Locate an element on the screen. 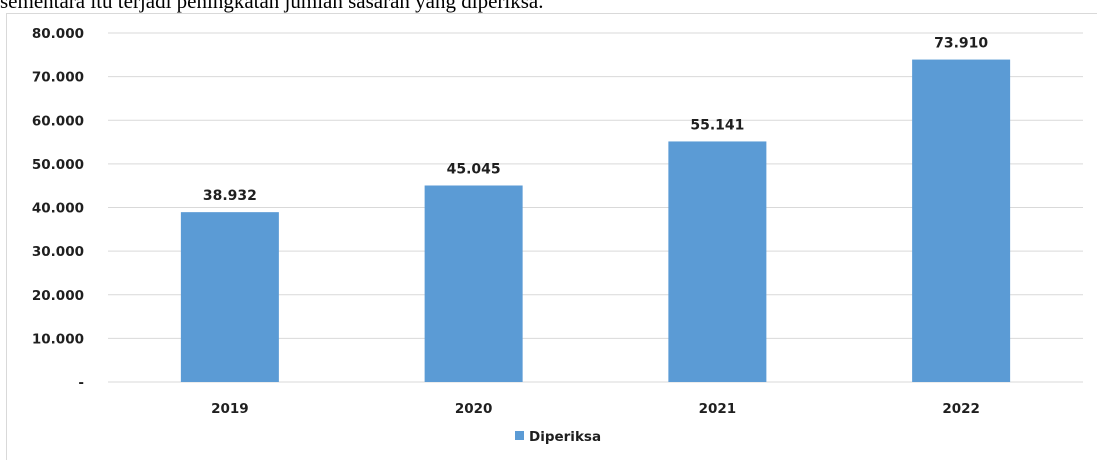  y-tick-label: 80.000 is located at coordinates (58, 34).